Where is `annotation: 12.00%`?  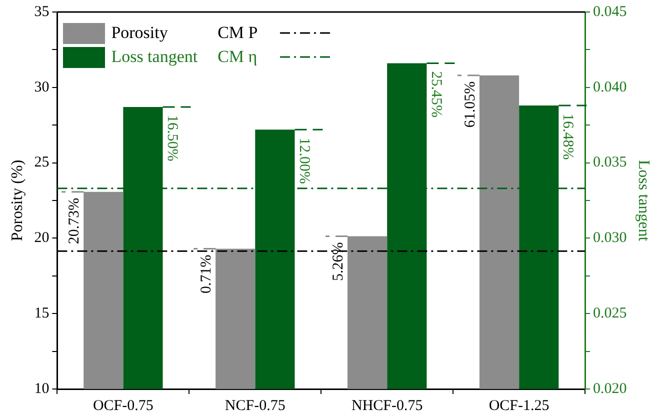 annotation: 12.00% is located at coordinates (304, 161).